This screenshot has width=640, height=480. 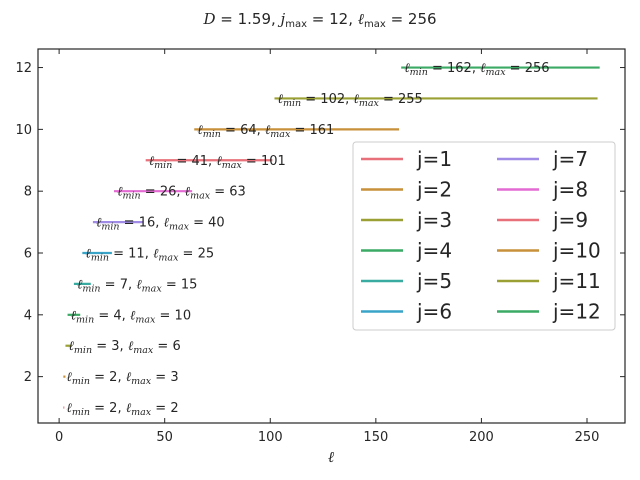 What do you see at coordinates (434, 312) in the screenshot?
I see `legend-label-j6: j=6` at bounding box center [434, 312].